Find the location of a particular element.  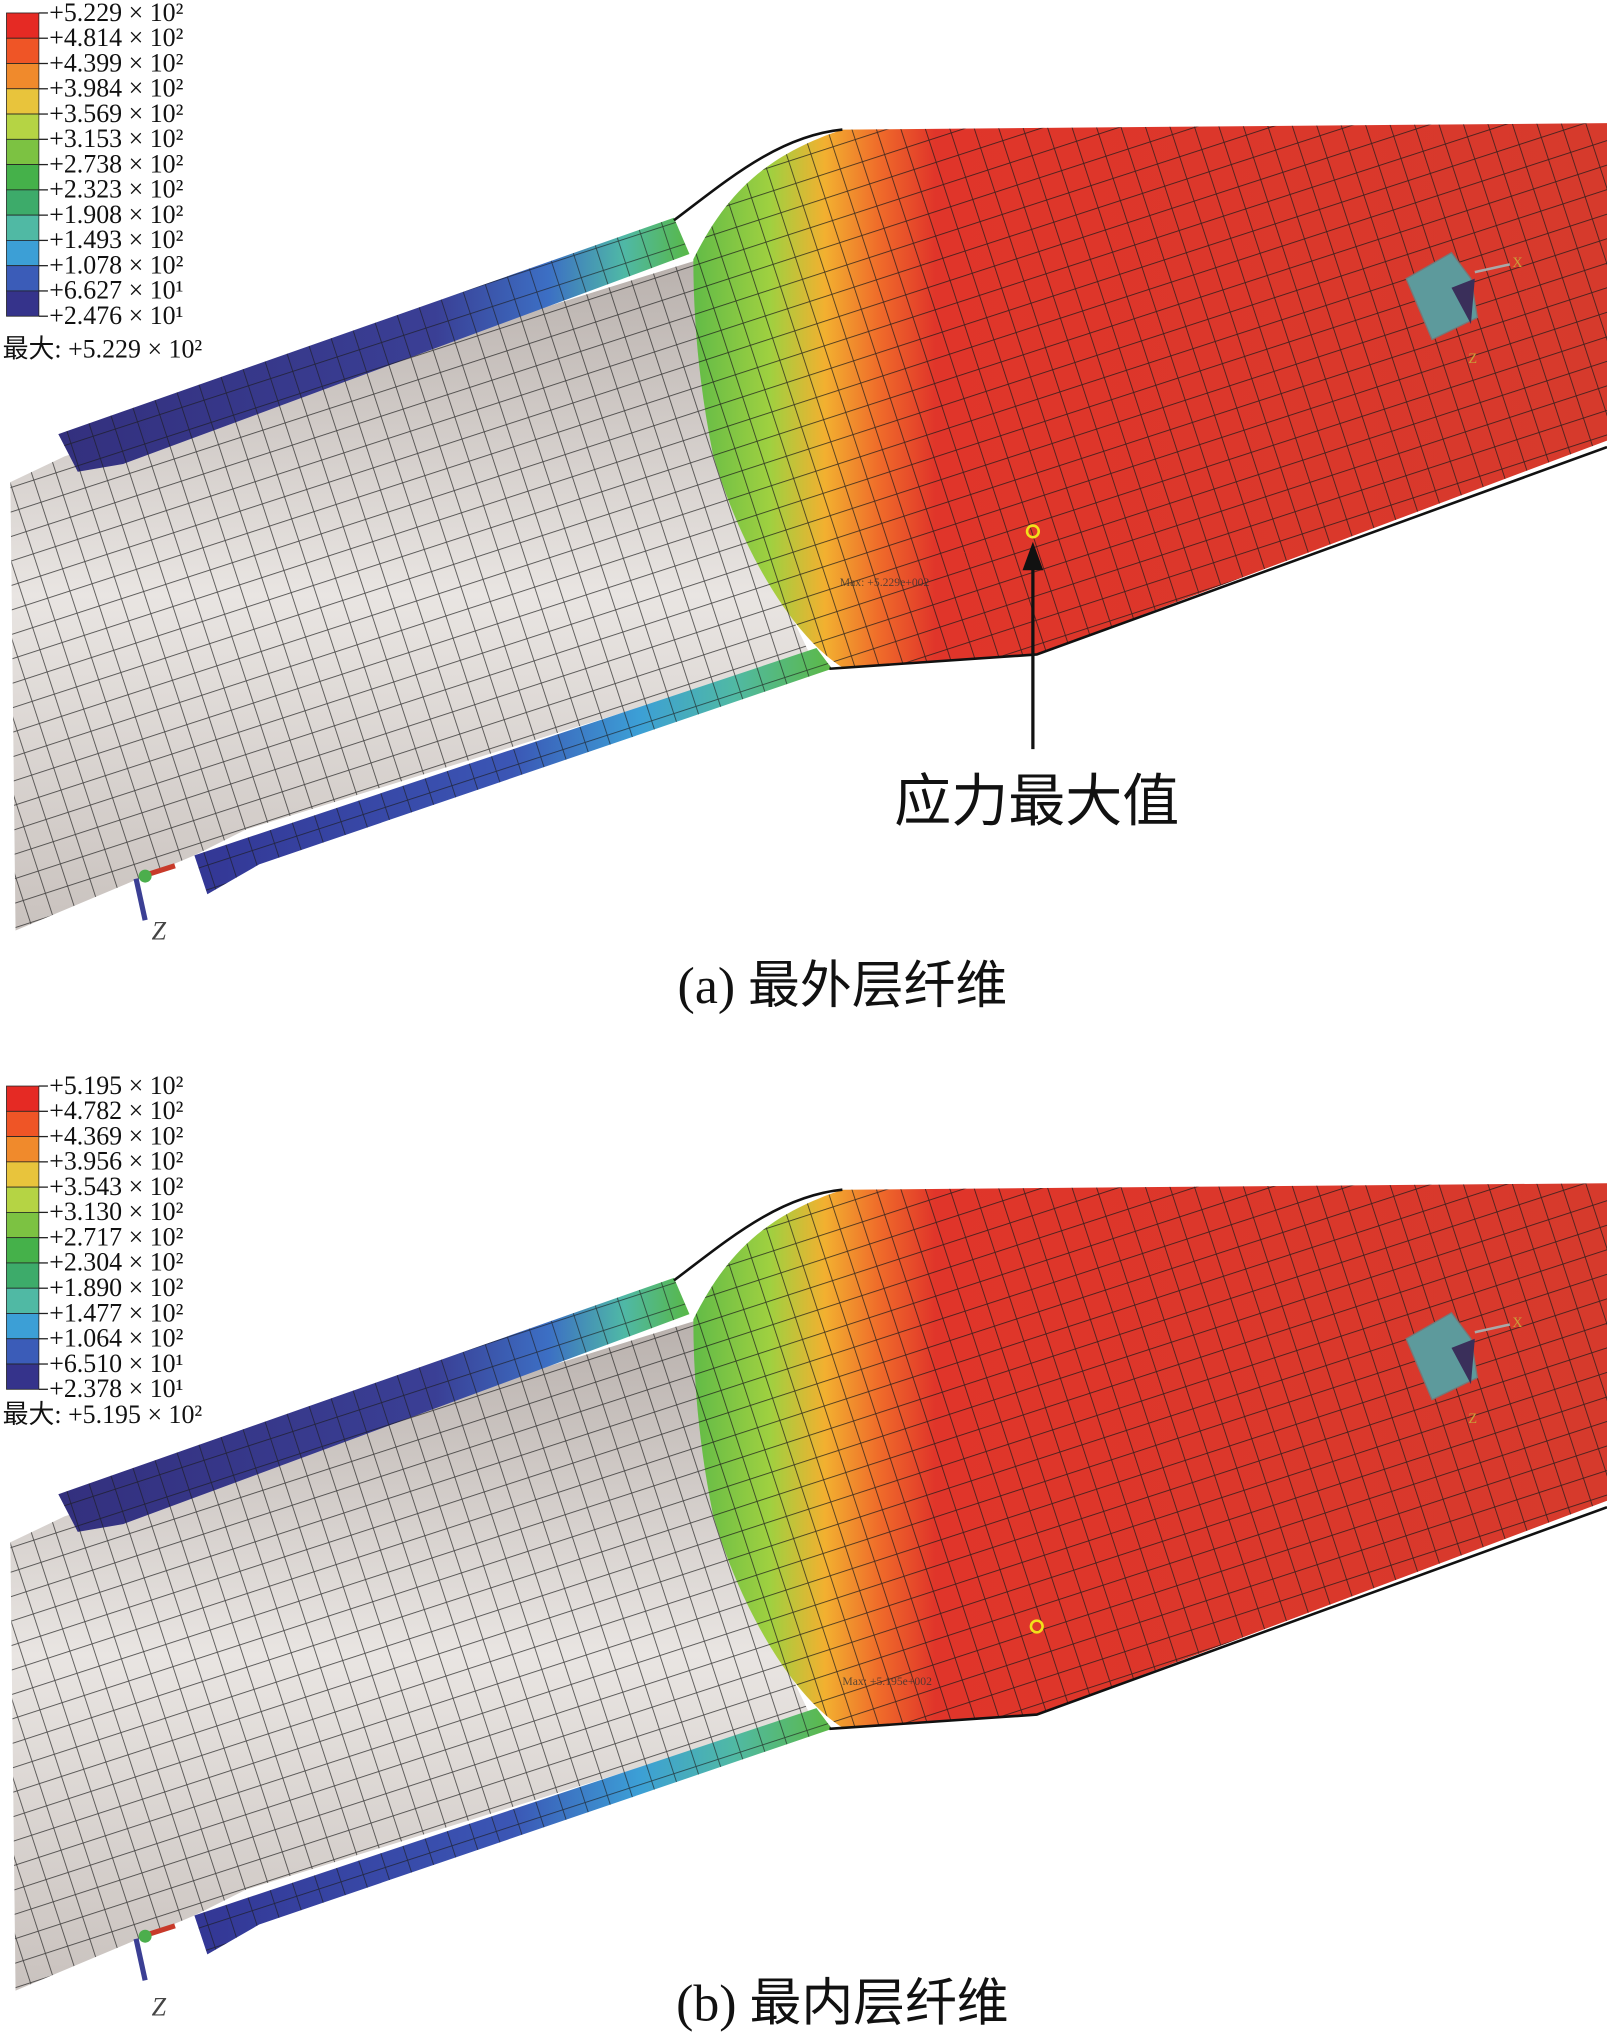

annotation-arrowhead is located at coordinates (1033, 556).